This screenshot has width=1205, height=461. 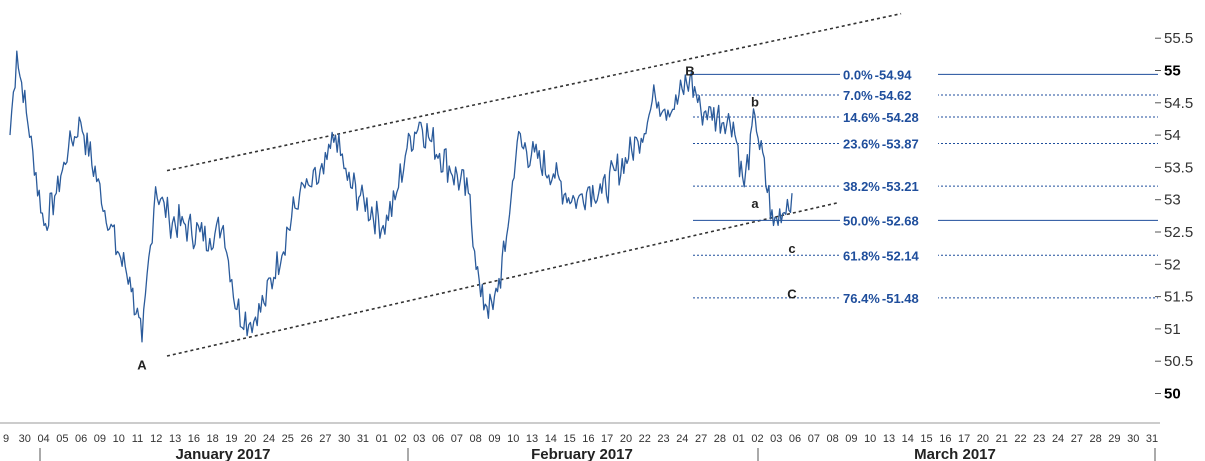 I want to click on fib-percent: 50.0%, so click(x=861, y=220).